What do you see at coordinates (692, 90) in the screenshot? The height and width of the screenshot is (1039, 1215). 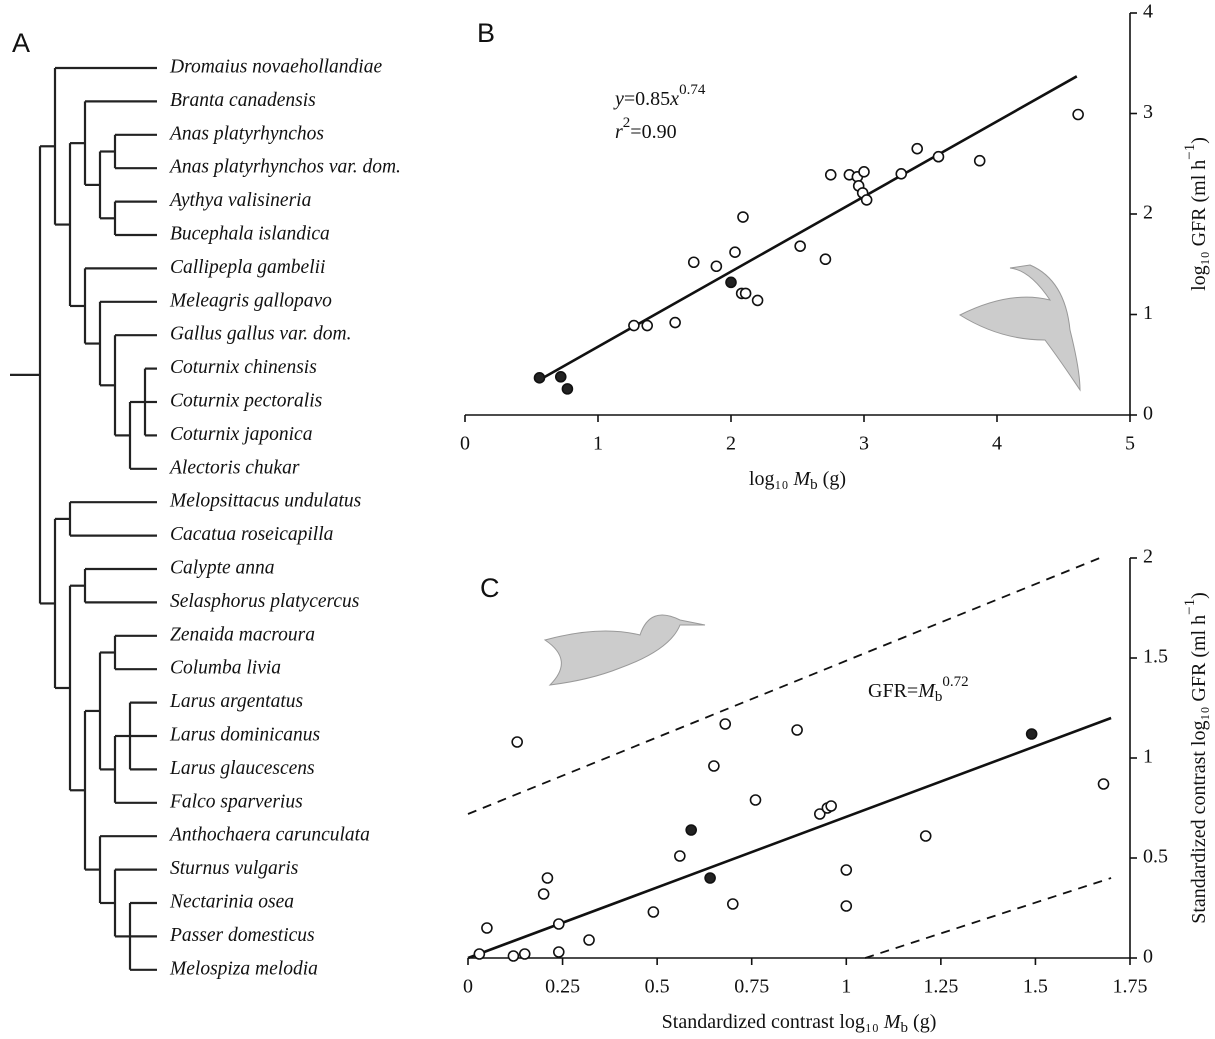 I see `text-part: 0.74` at bounding box center [692, 90].